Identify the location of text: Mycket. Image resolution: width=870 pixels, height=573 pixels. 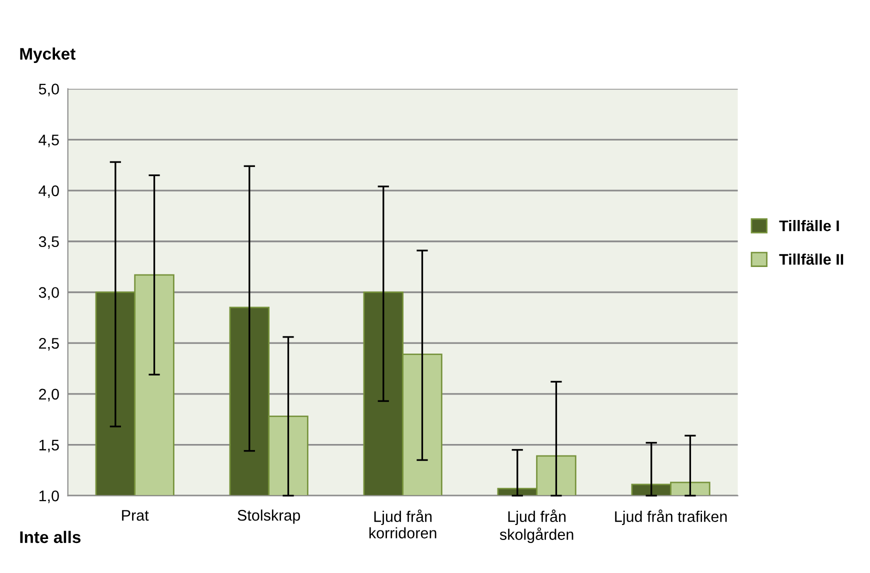
(48, 55).